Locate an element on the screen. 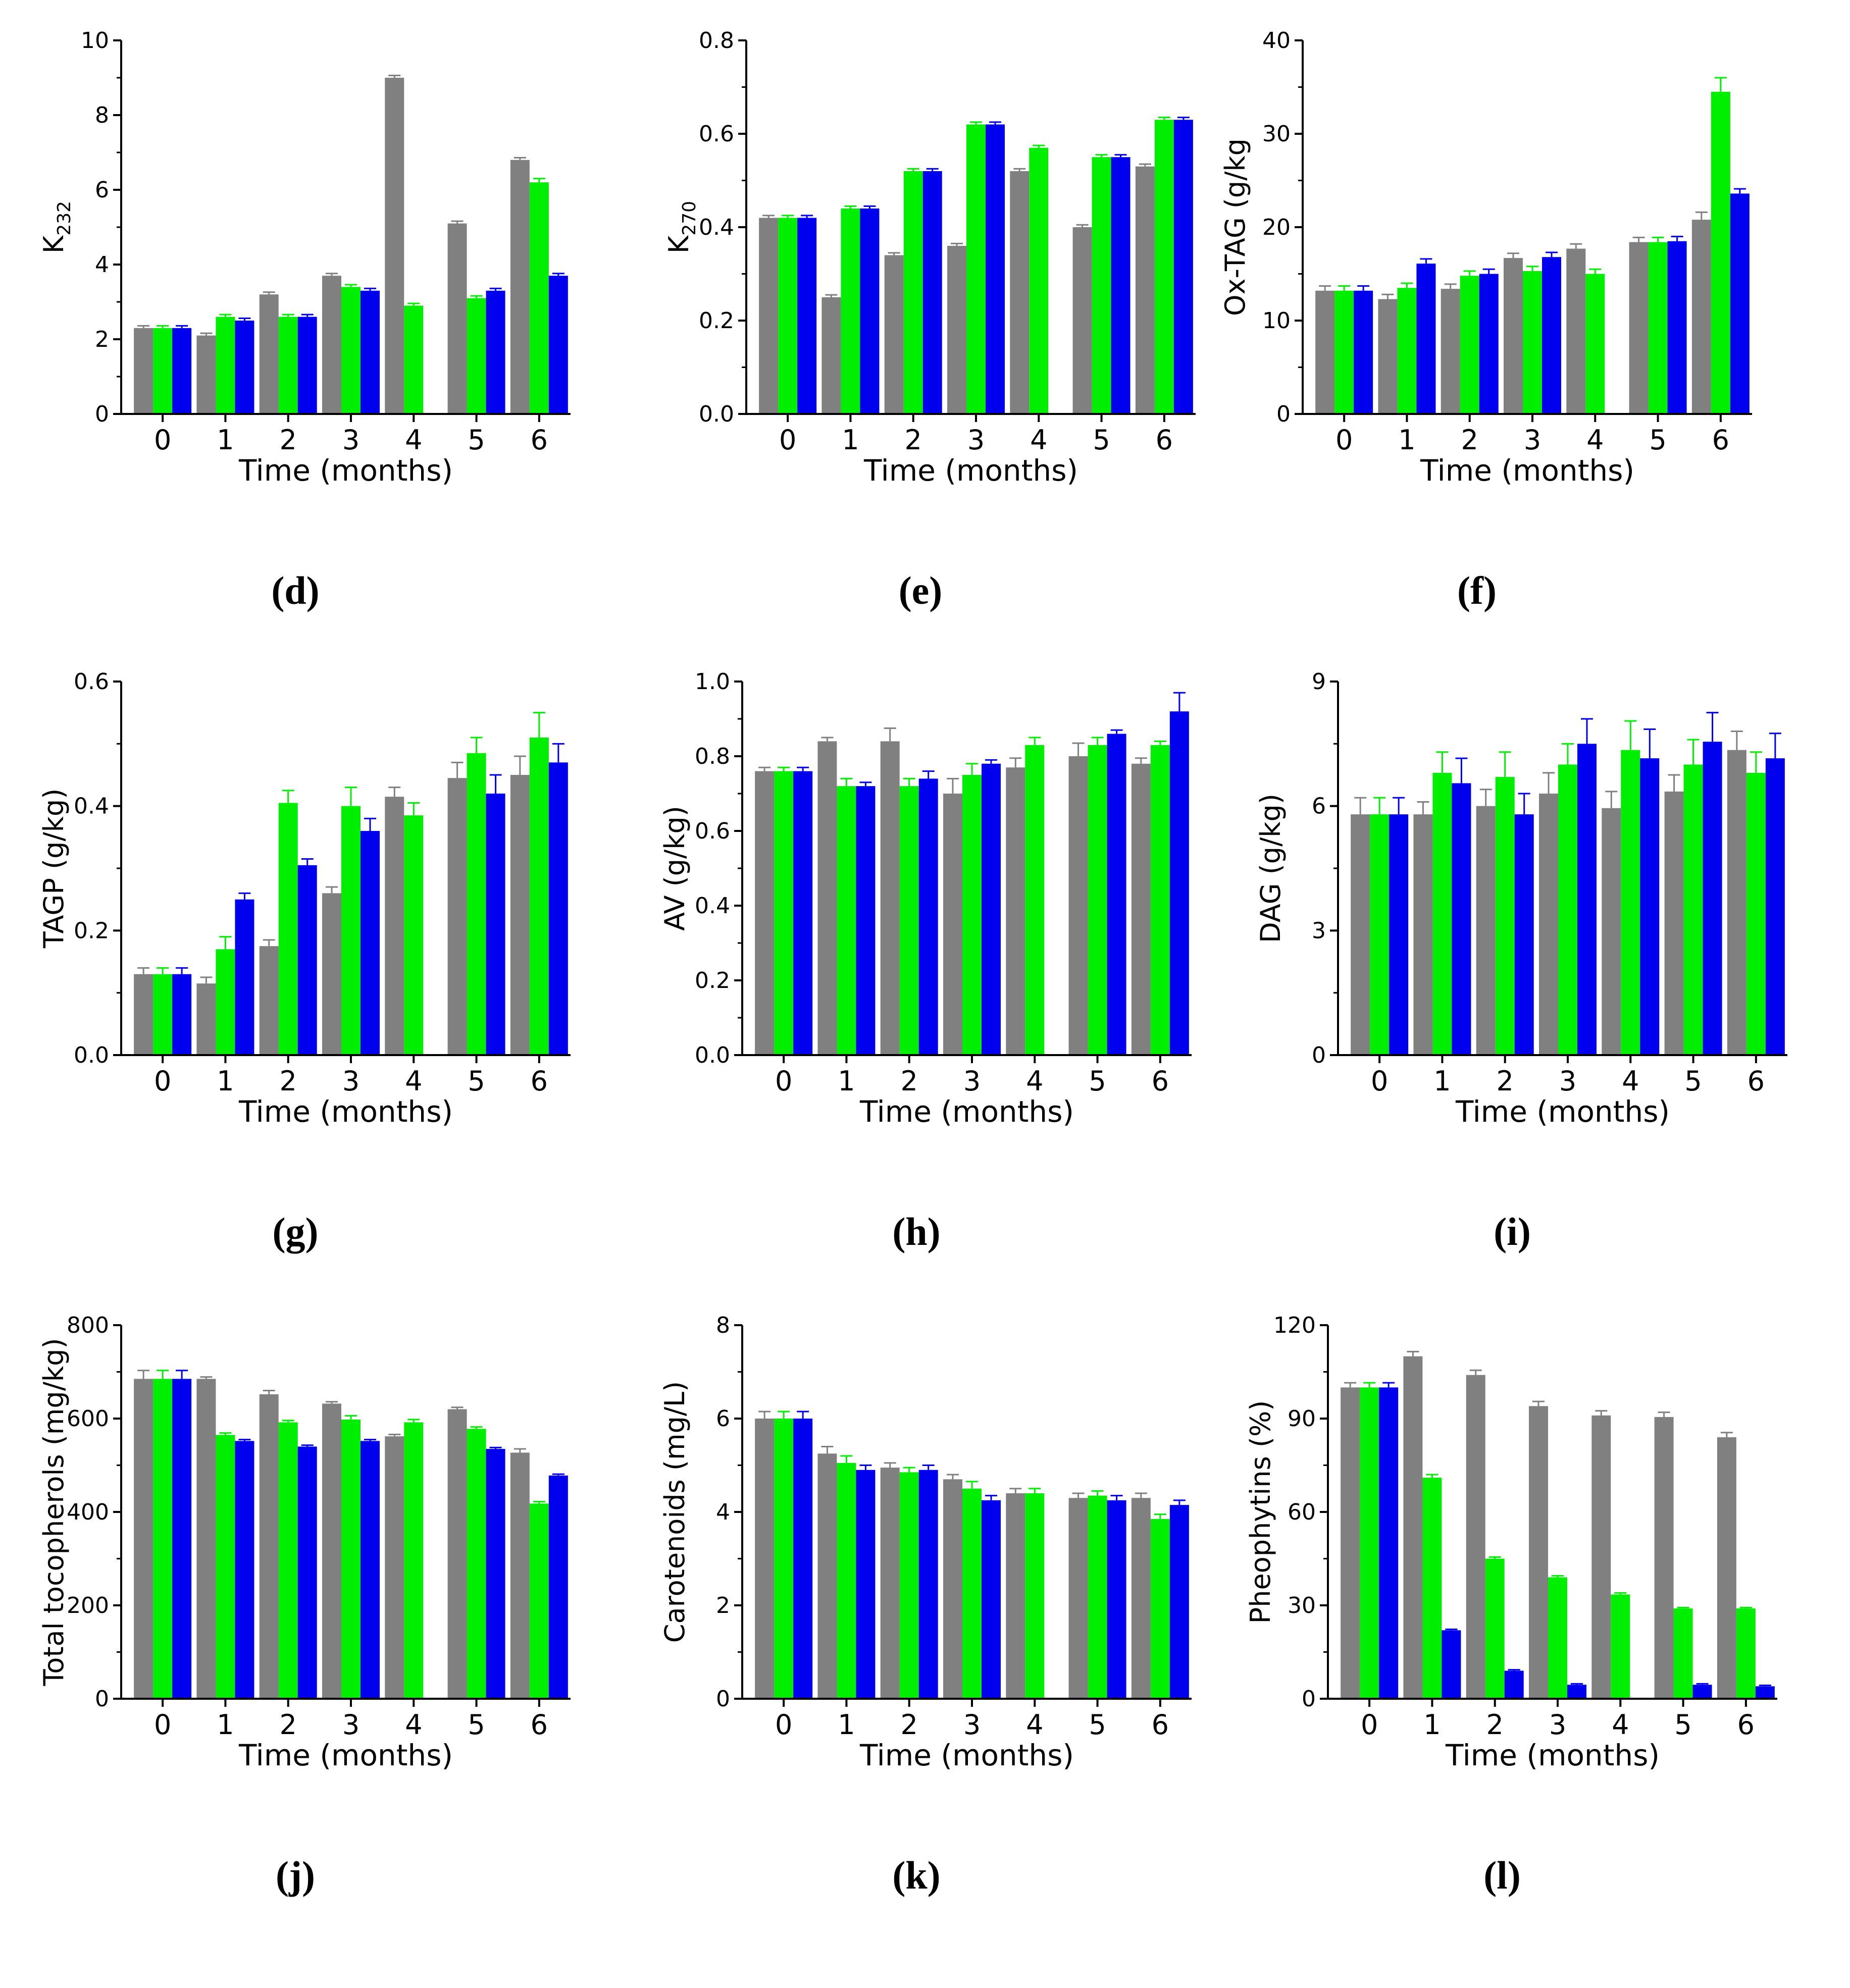  bar-Pheophytins-s1-c2 is located at coordinates (1495, 1628).